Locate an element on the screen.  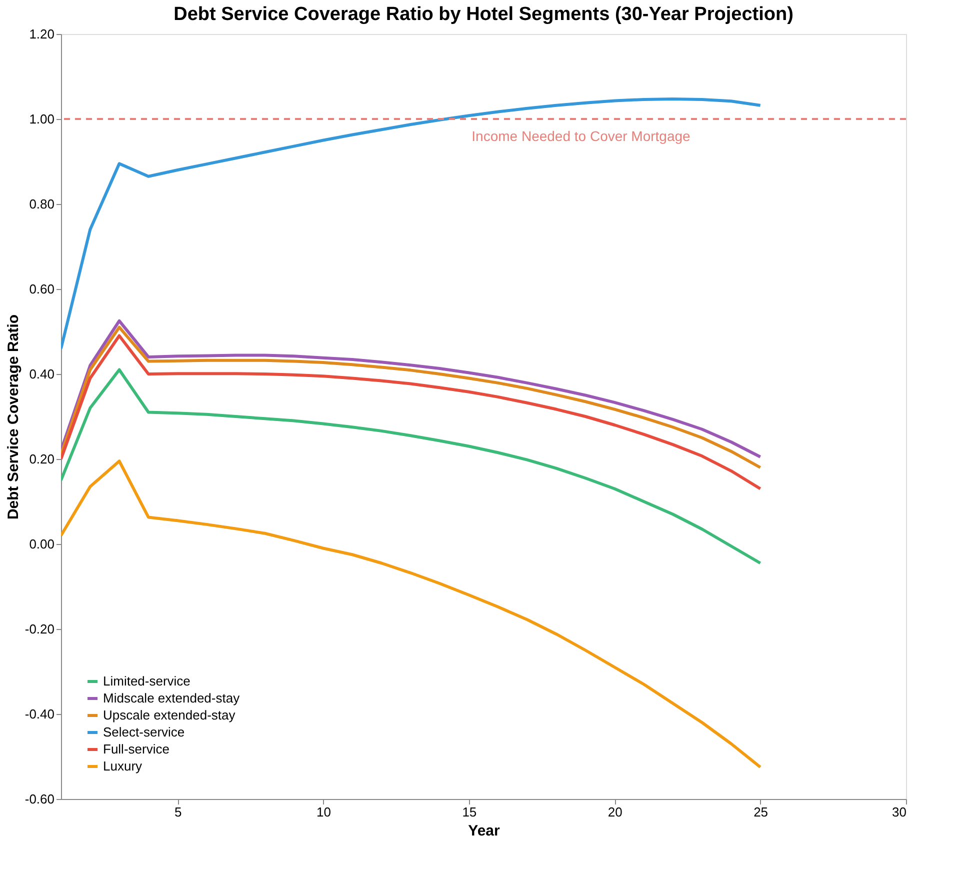
y-tick-label: -0.20 is located at coordinates (39, 629).